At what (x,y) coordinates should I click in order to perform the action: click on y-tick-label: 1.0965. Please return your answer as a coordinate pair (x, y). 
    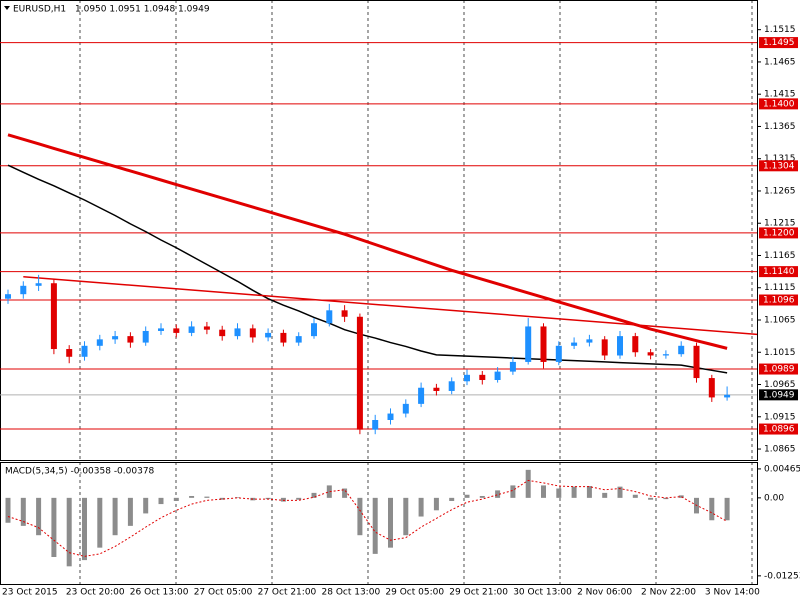
    Looking at the image, I should click on (780, 385).